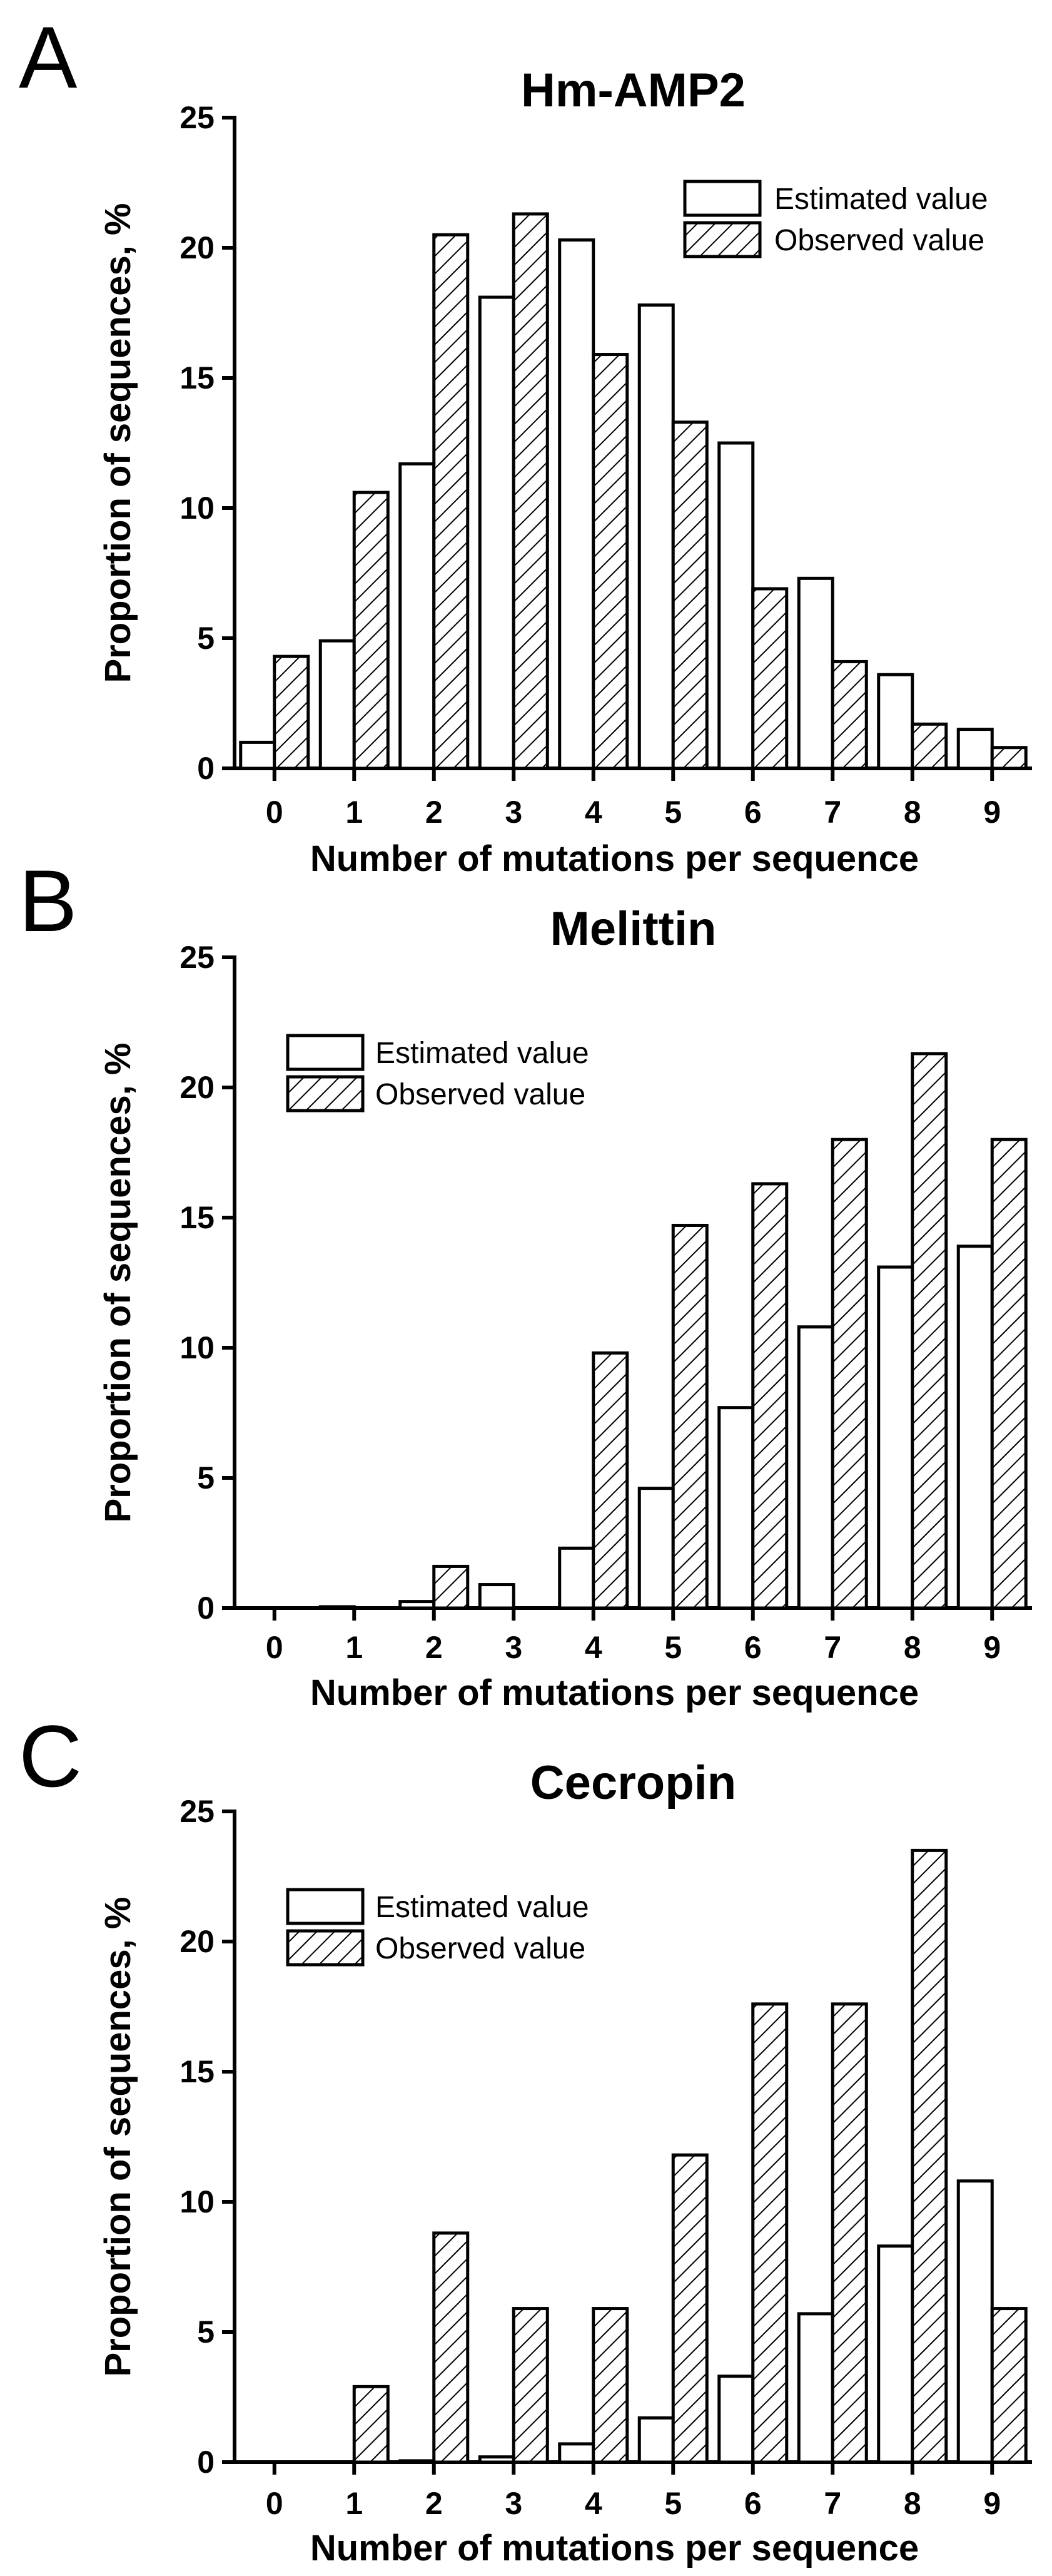 The height and width of the screenshot is (2576, 1052). What do you see at coordinates (633, 929) in the screenshot?
I see `panel-b-title: Melittin` at bounding box center [633, 929].